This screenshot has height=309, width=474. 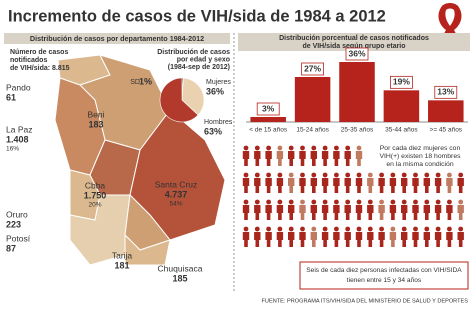 I want to click on pie-title: por edad y sexo, so click(x=203, y=59).